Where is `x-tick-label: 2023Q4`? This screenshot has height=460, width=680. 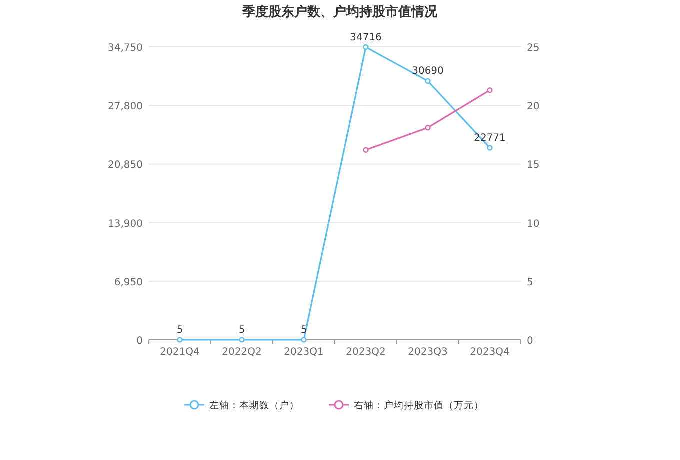 x-tick-label: 2023Q4 is located at coordinates (490, 352).